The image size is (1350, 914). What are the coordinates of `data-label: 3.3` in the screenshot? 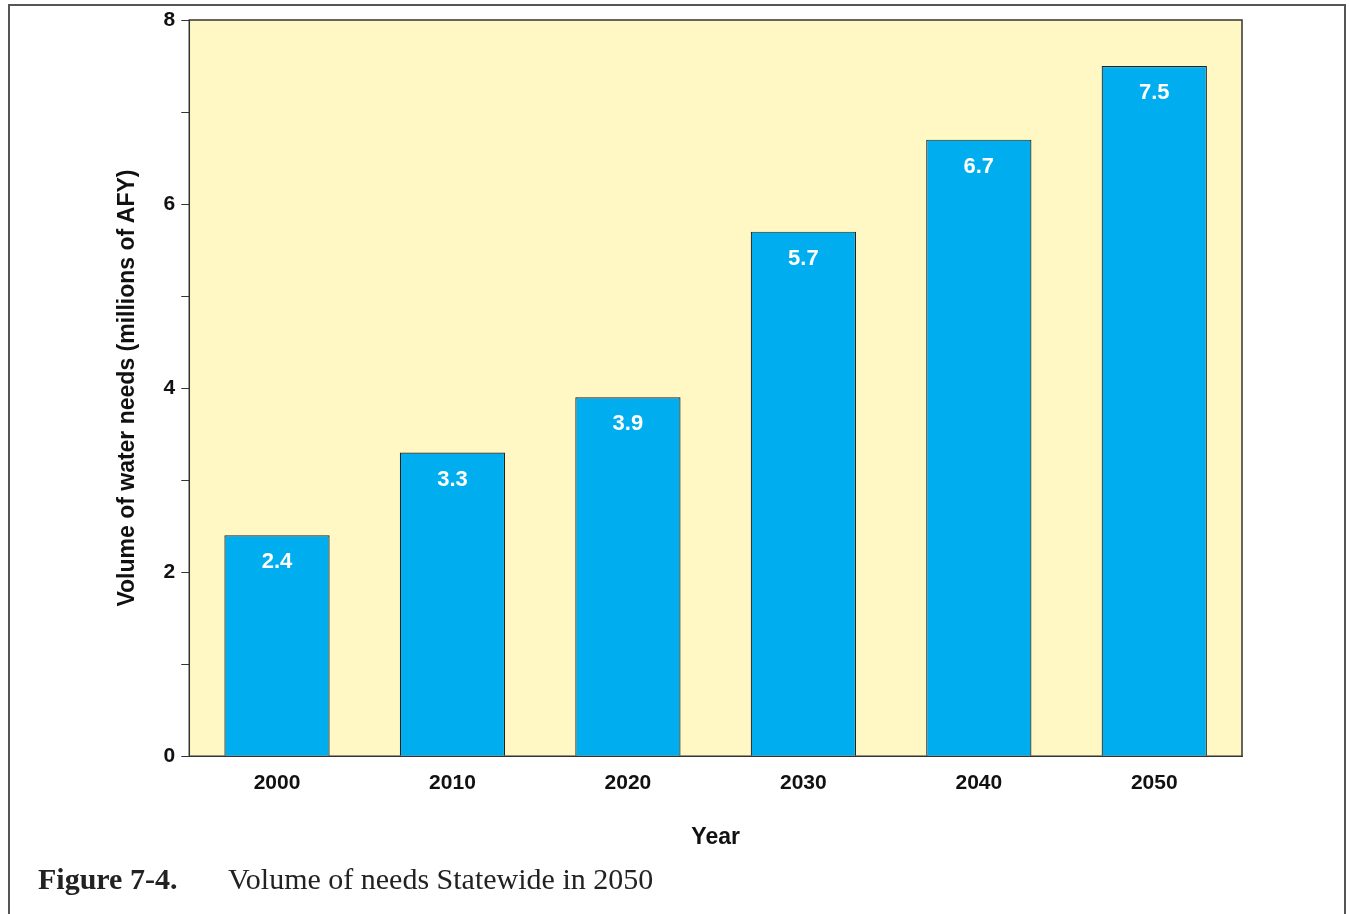 It's located at (452, 478).